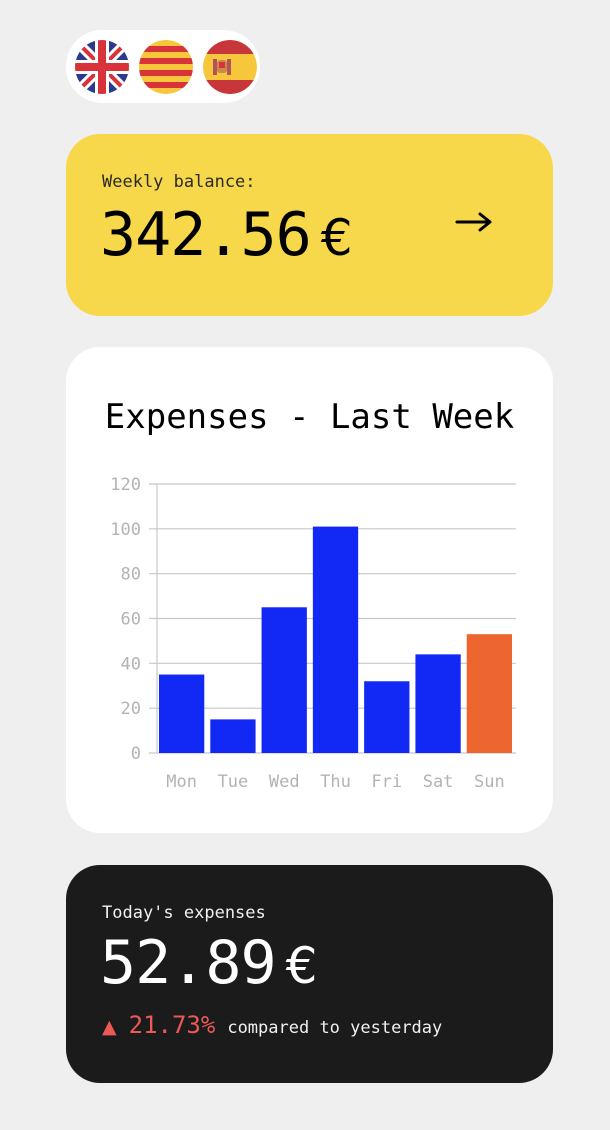 This screenshot has height=1130, width=610. I want to click on english-flag-icon, so click(102, 66).